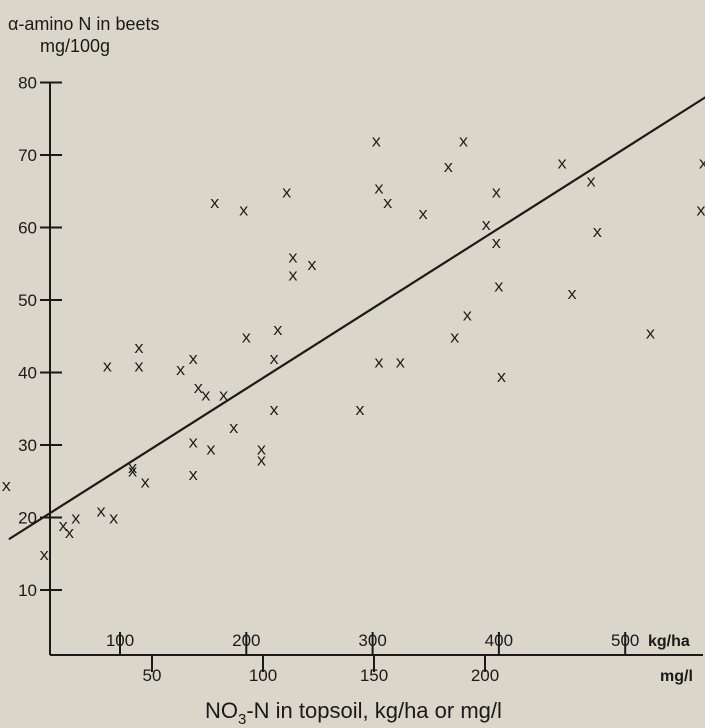 The image size is (705, 728). Describe the element at coordinates (75, 46) in the screenshot. I see `y-axis-title-line-2: mg/100g` at that location.